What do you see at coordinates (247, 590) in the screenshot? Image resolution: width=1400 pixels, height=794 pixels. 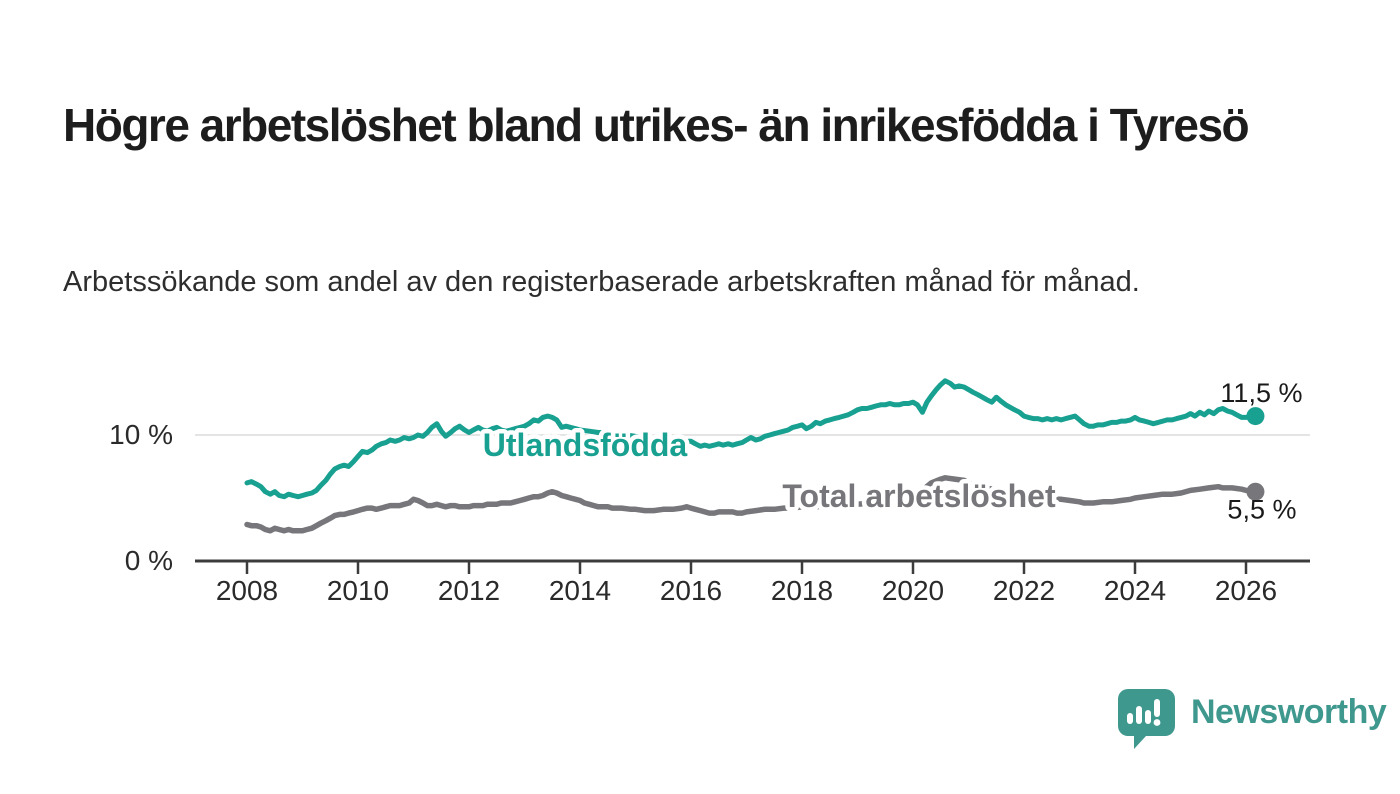 I see `x-axis-tick-label: 2008` at bounding box center [247, 590].